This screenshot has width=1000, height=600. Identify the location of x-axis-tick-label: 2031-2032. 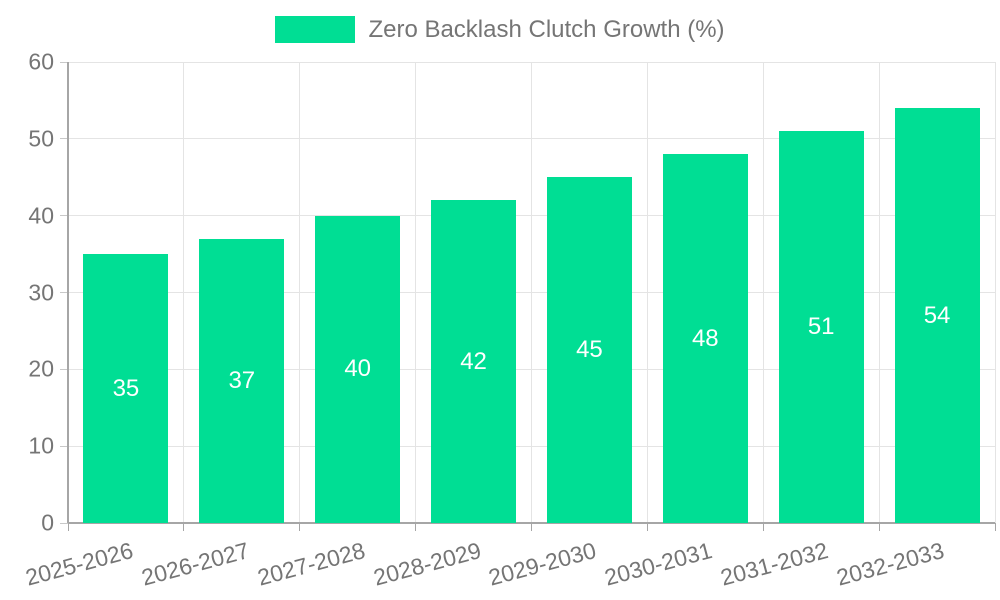
(774, 564).